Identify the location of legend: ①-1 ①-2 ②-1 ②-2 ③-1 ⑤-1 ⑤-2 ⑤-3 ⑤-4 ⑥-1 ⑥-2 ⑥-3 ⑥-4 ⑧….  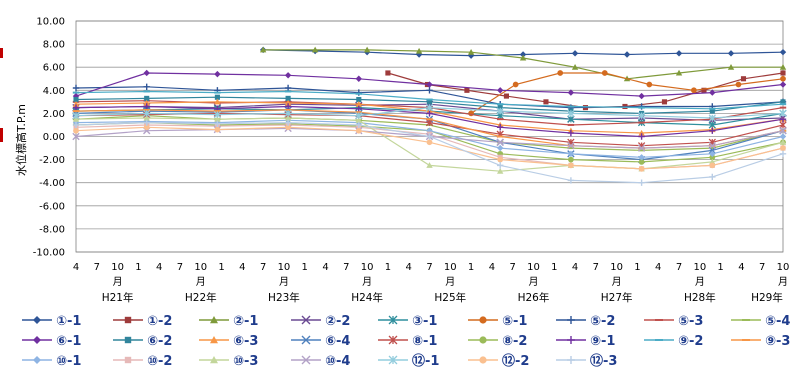
(406, 341).